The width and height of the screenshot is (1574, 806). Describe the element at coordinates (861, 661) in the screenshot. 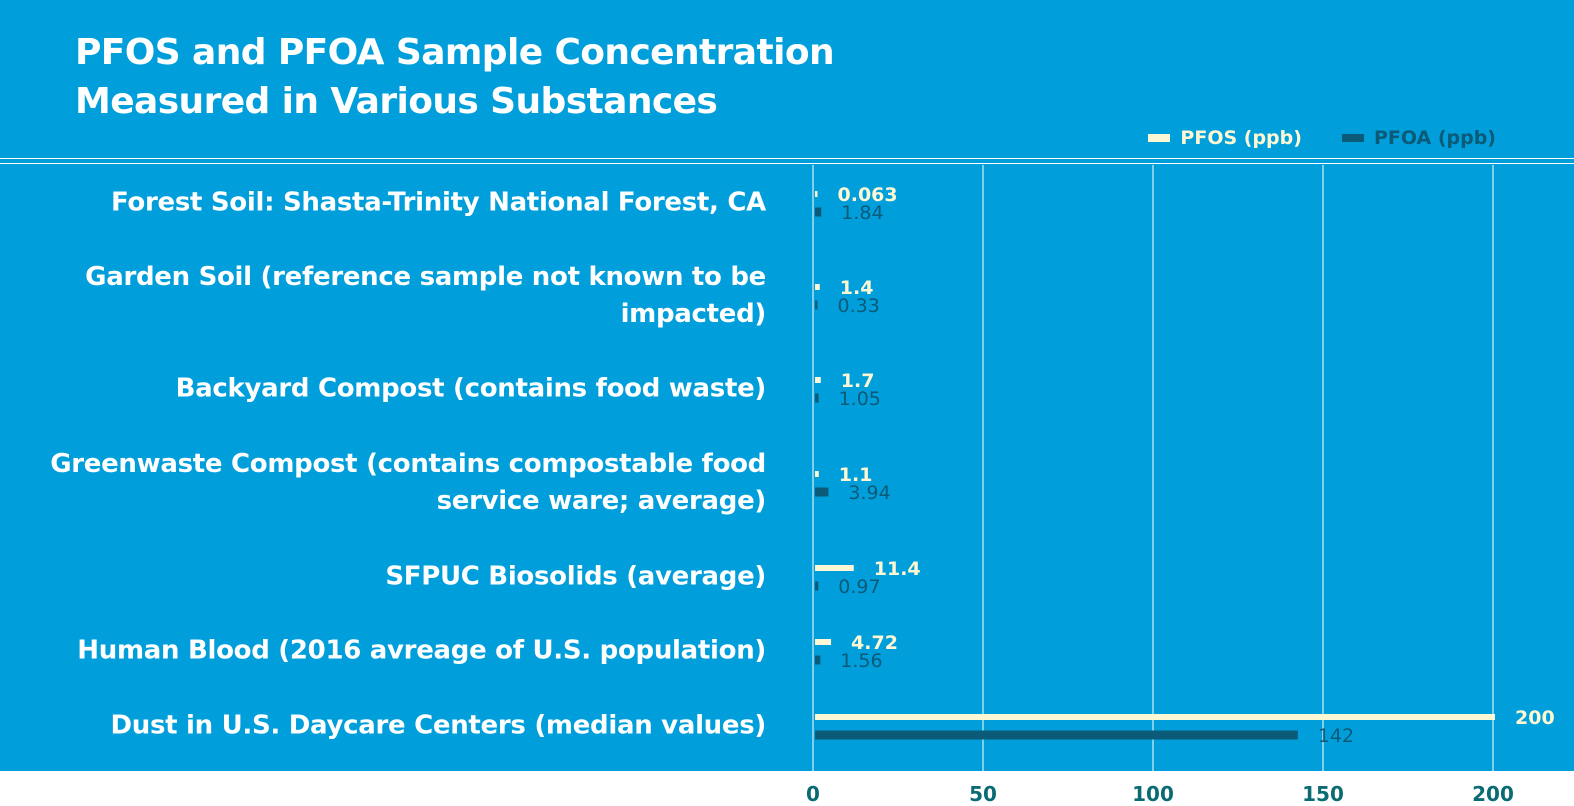

I see `data-label: 1.56` at that location.